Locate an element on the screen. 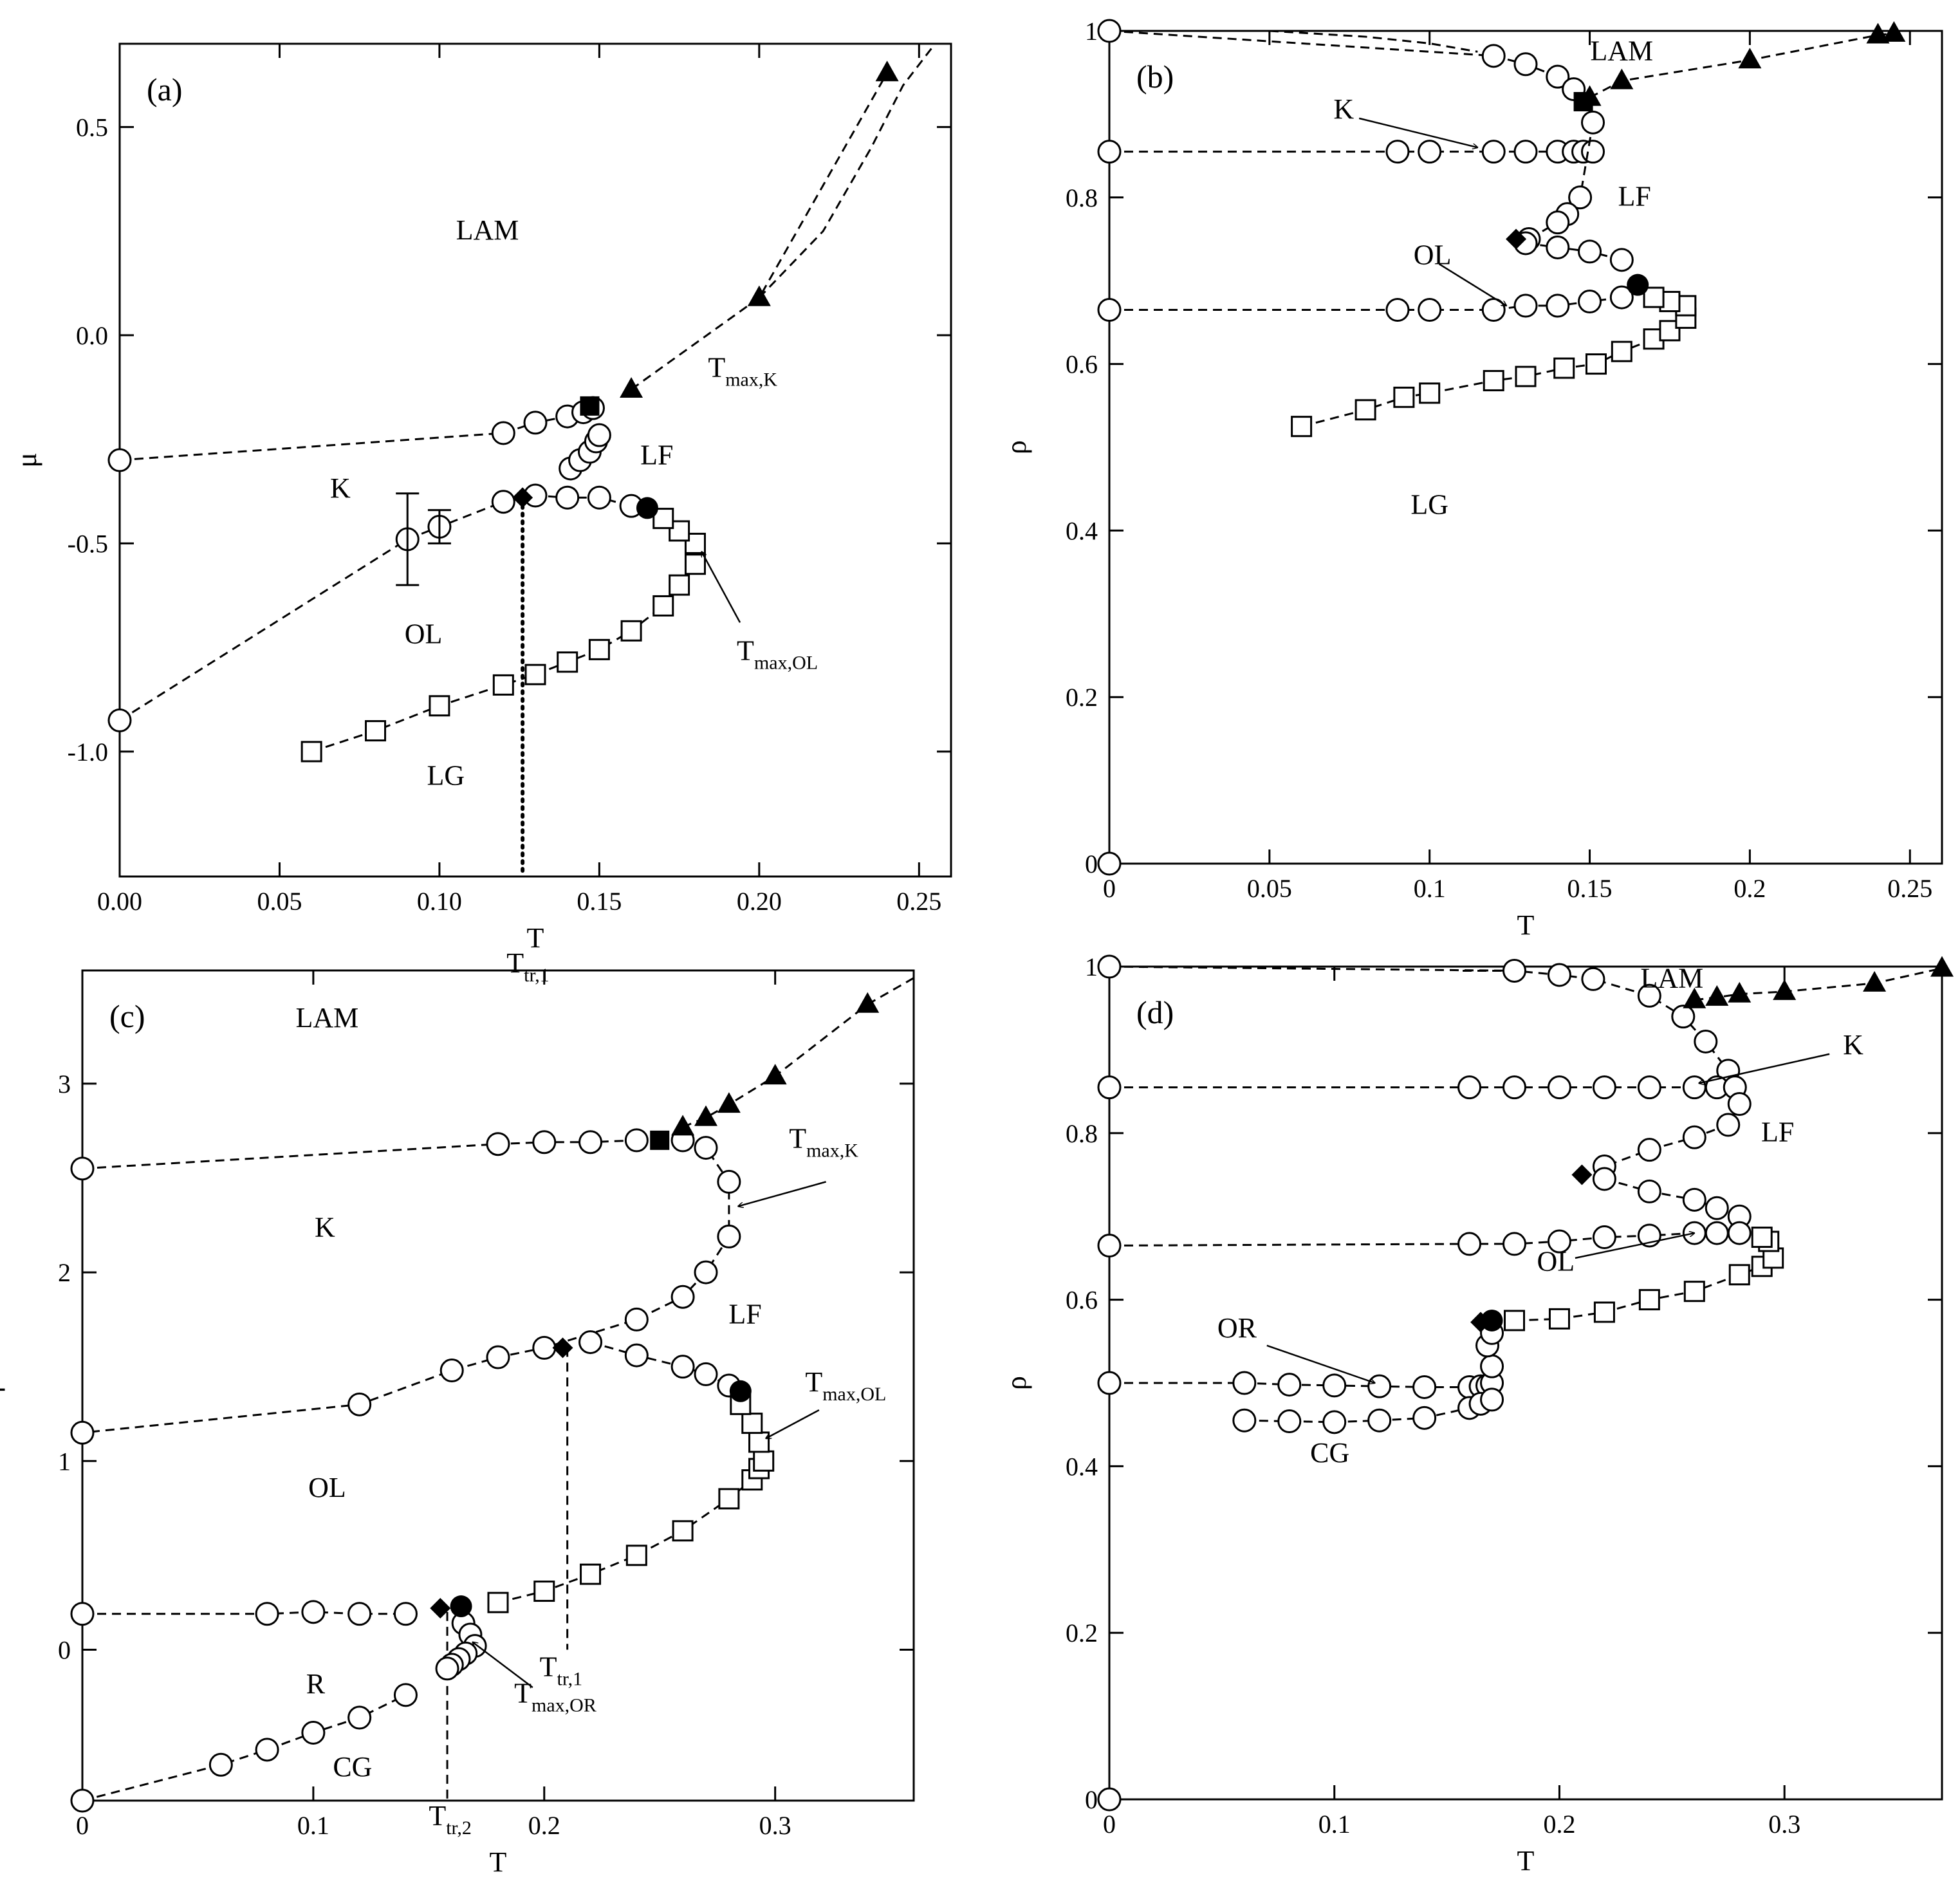 Image resolution: width=1960 pixels, height=1883 pixels. phase-region-label: LG is located at coordinates (1429, 505).